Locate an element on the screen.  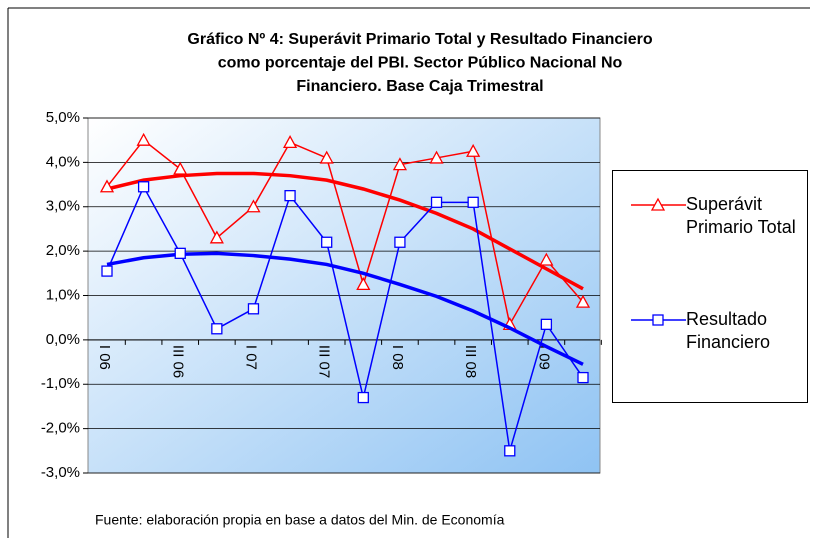
y-tick-label: 1,0% is located at coordinates (63, 294).